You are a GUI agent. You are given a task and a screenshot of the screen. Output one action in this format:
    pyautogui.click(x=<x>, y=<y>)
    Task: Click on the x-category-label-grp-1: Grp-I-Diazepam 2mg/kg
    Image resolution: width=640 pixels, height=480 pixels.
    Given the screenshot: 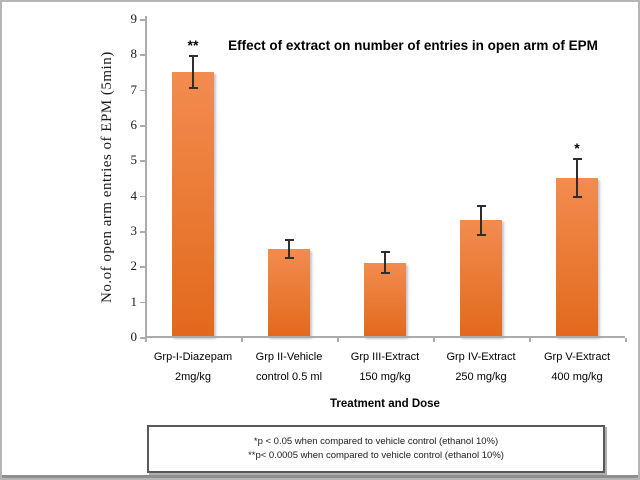 What is the action you would take?
    pyautogui.click(x=193, y=367)
    